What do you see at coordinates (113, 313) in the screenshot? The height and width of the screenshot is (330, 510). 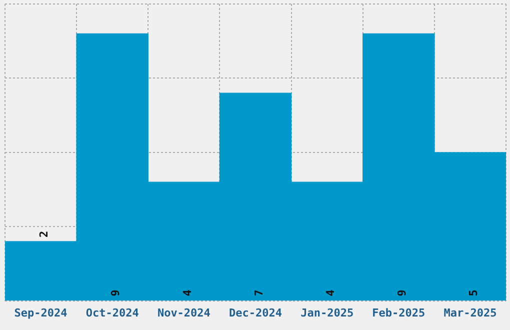 I see `x-tick-label: Oct-2024` at bounding box center [113, 313].